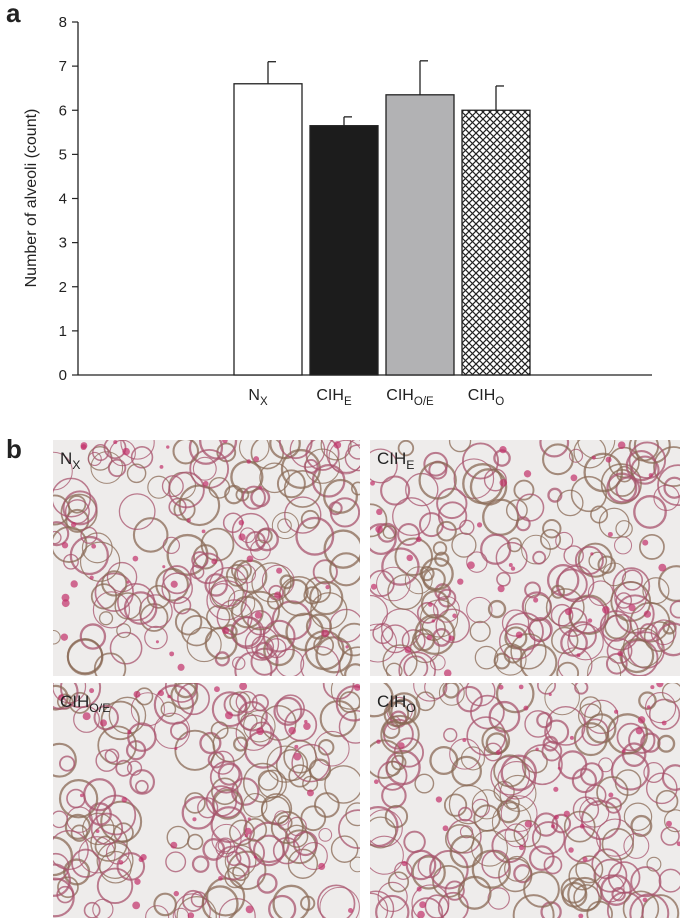 This screenshot has width=685, height=920. I want to click on image-label-sub: E, so click(410, 465).